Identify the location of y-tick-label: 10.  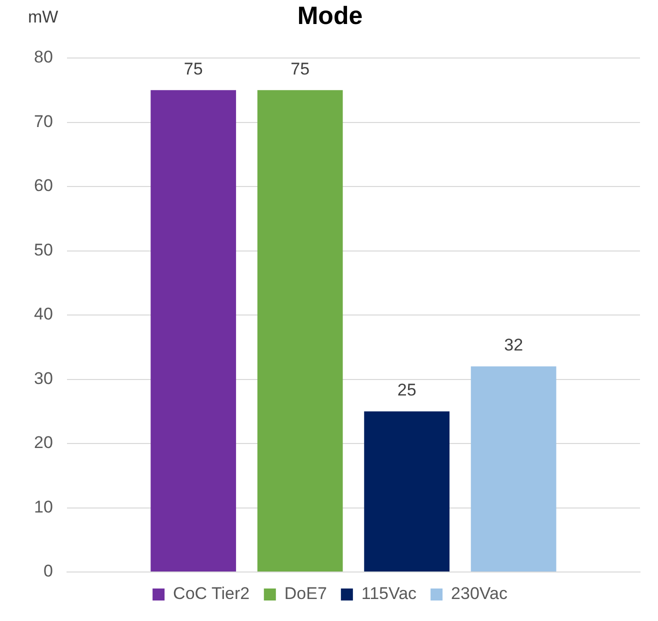
(43, 506).